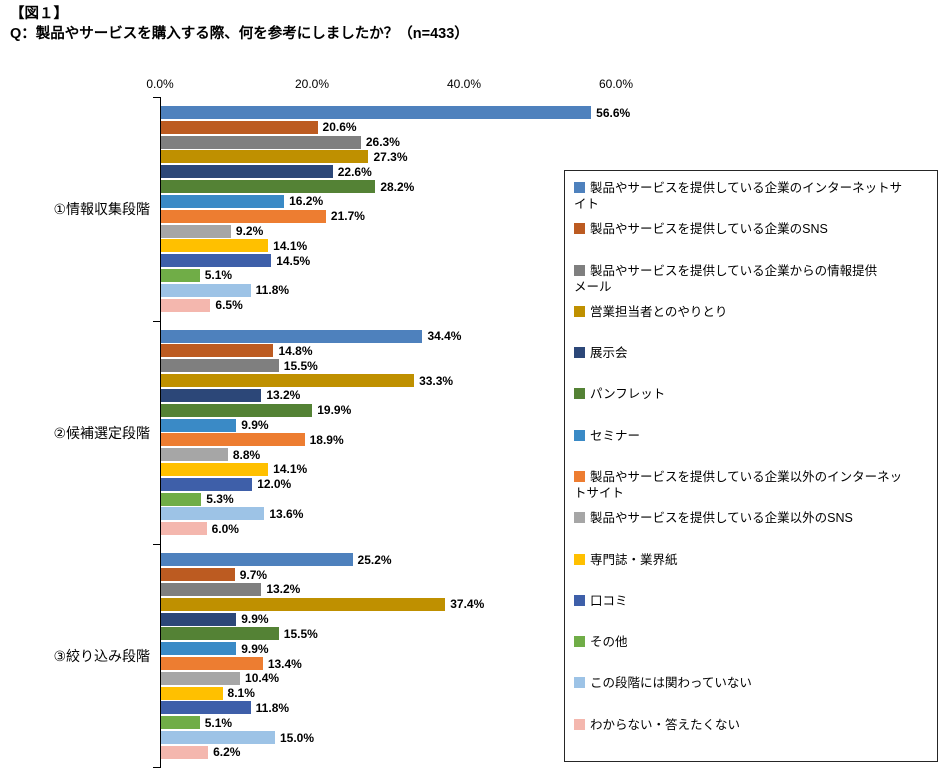  Describe the element at coordinates (397, 216) in the screenshot. I see `bar-row: 21.7%` at that location.